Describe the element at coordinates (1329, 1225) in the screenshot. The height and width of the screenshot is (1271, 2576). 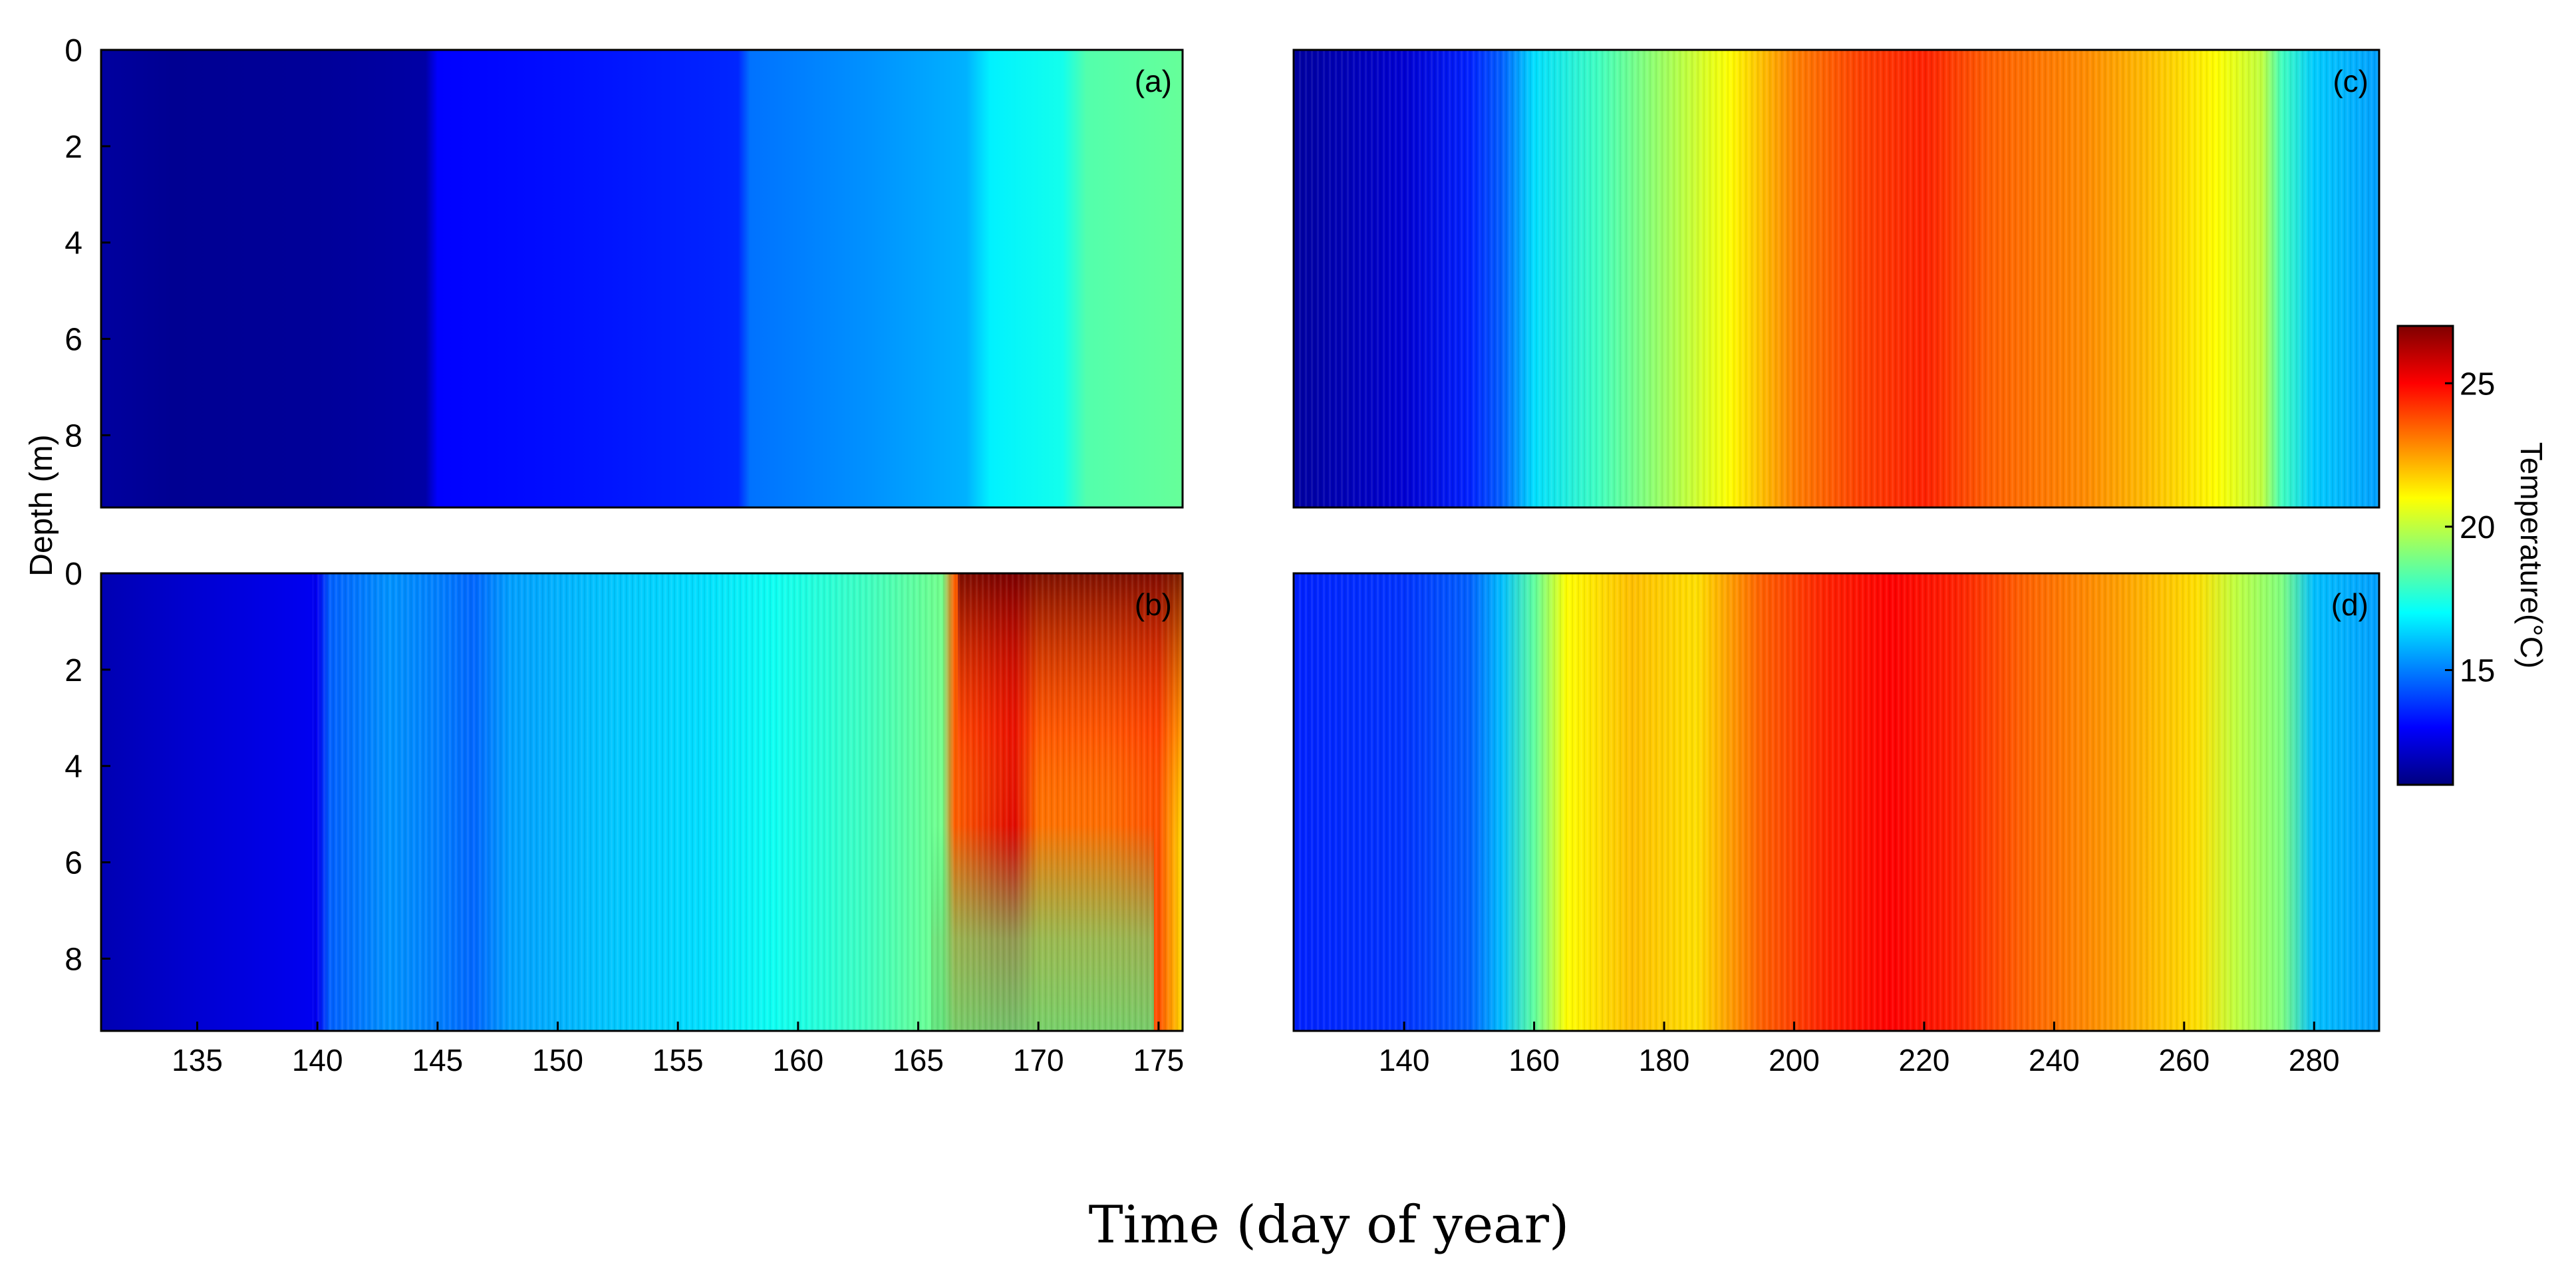
I see `x-axis-label: Time (day of year)` at that location.